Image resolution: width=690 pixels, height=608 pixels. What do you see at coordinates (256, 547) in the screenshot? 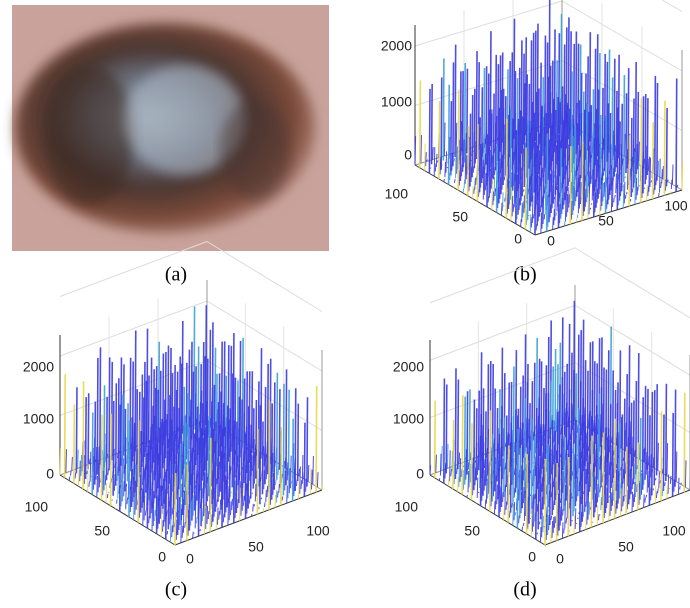
I see `y-tick-label: 50` at bounding box center [256, 547].